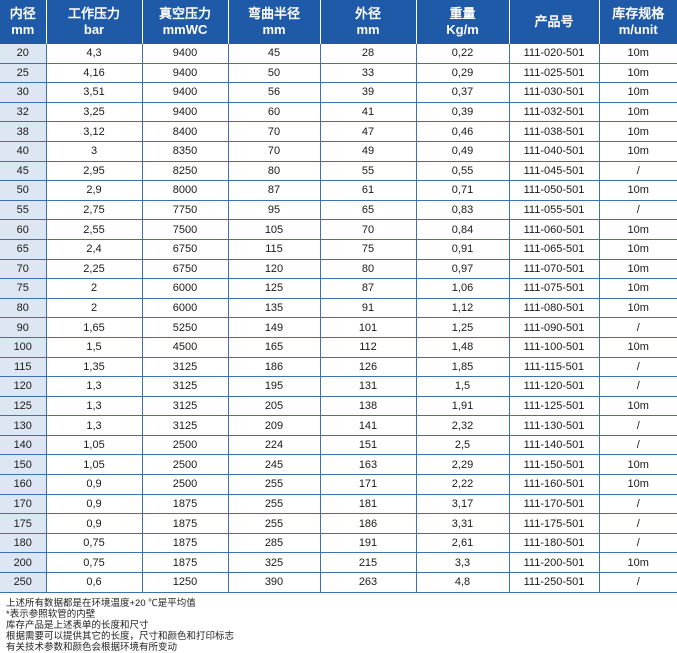 The image size is (677, 653). Describe the element at coordinates (462, 524) in the screenshot. I see `table-cell: 3,31` at that location.